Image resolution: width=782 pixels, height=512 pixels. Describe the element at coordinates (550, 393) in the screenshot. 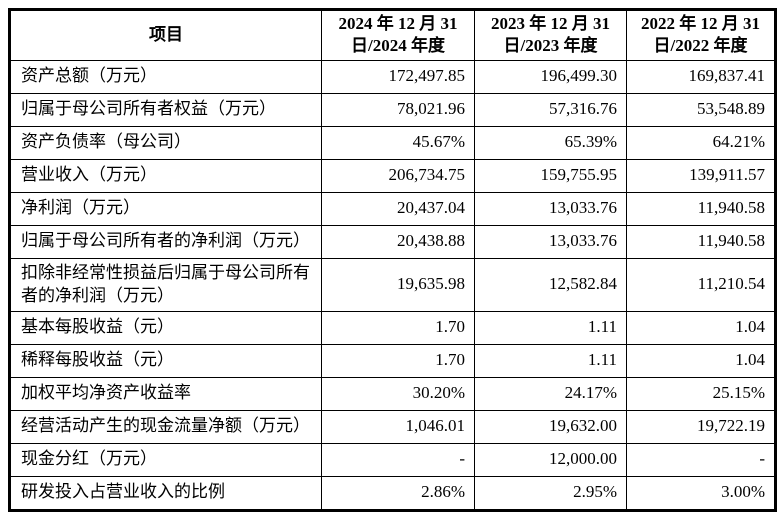

I see `row-value: 24.17%` at that location.